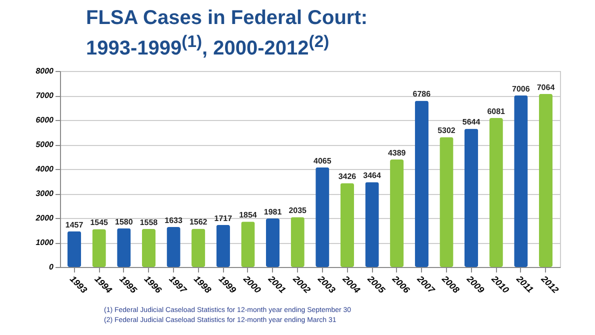 Image resolution: width=595 pixels, height=335 pixels. Describe the element at coordinates (44, 218) in the screenshot. I see `y-tick-label: 2000` at that location.